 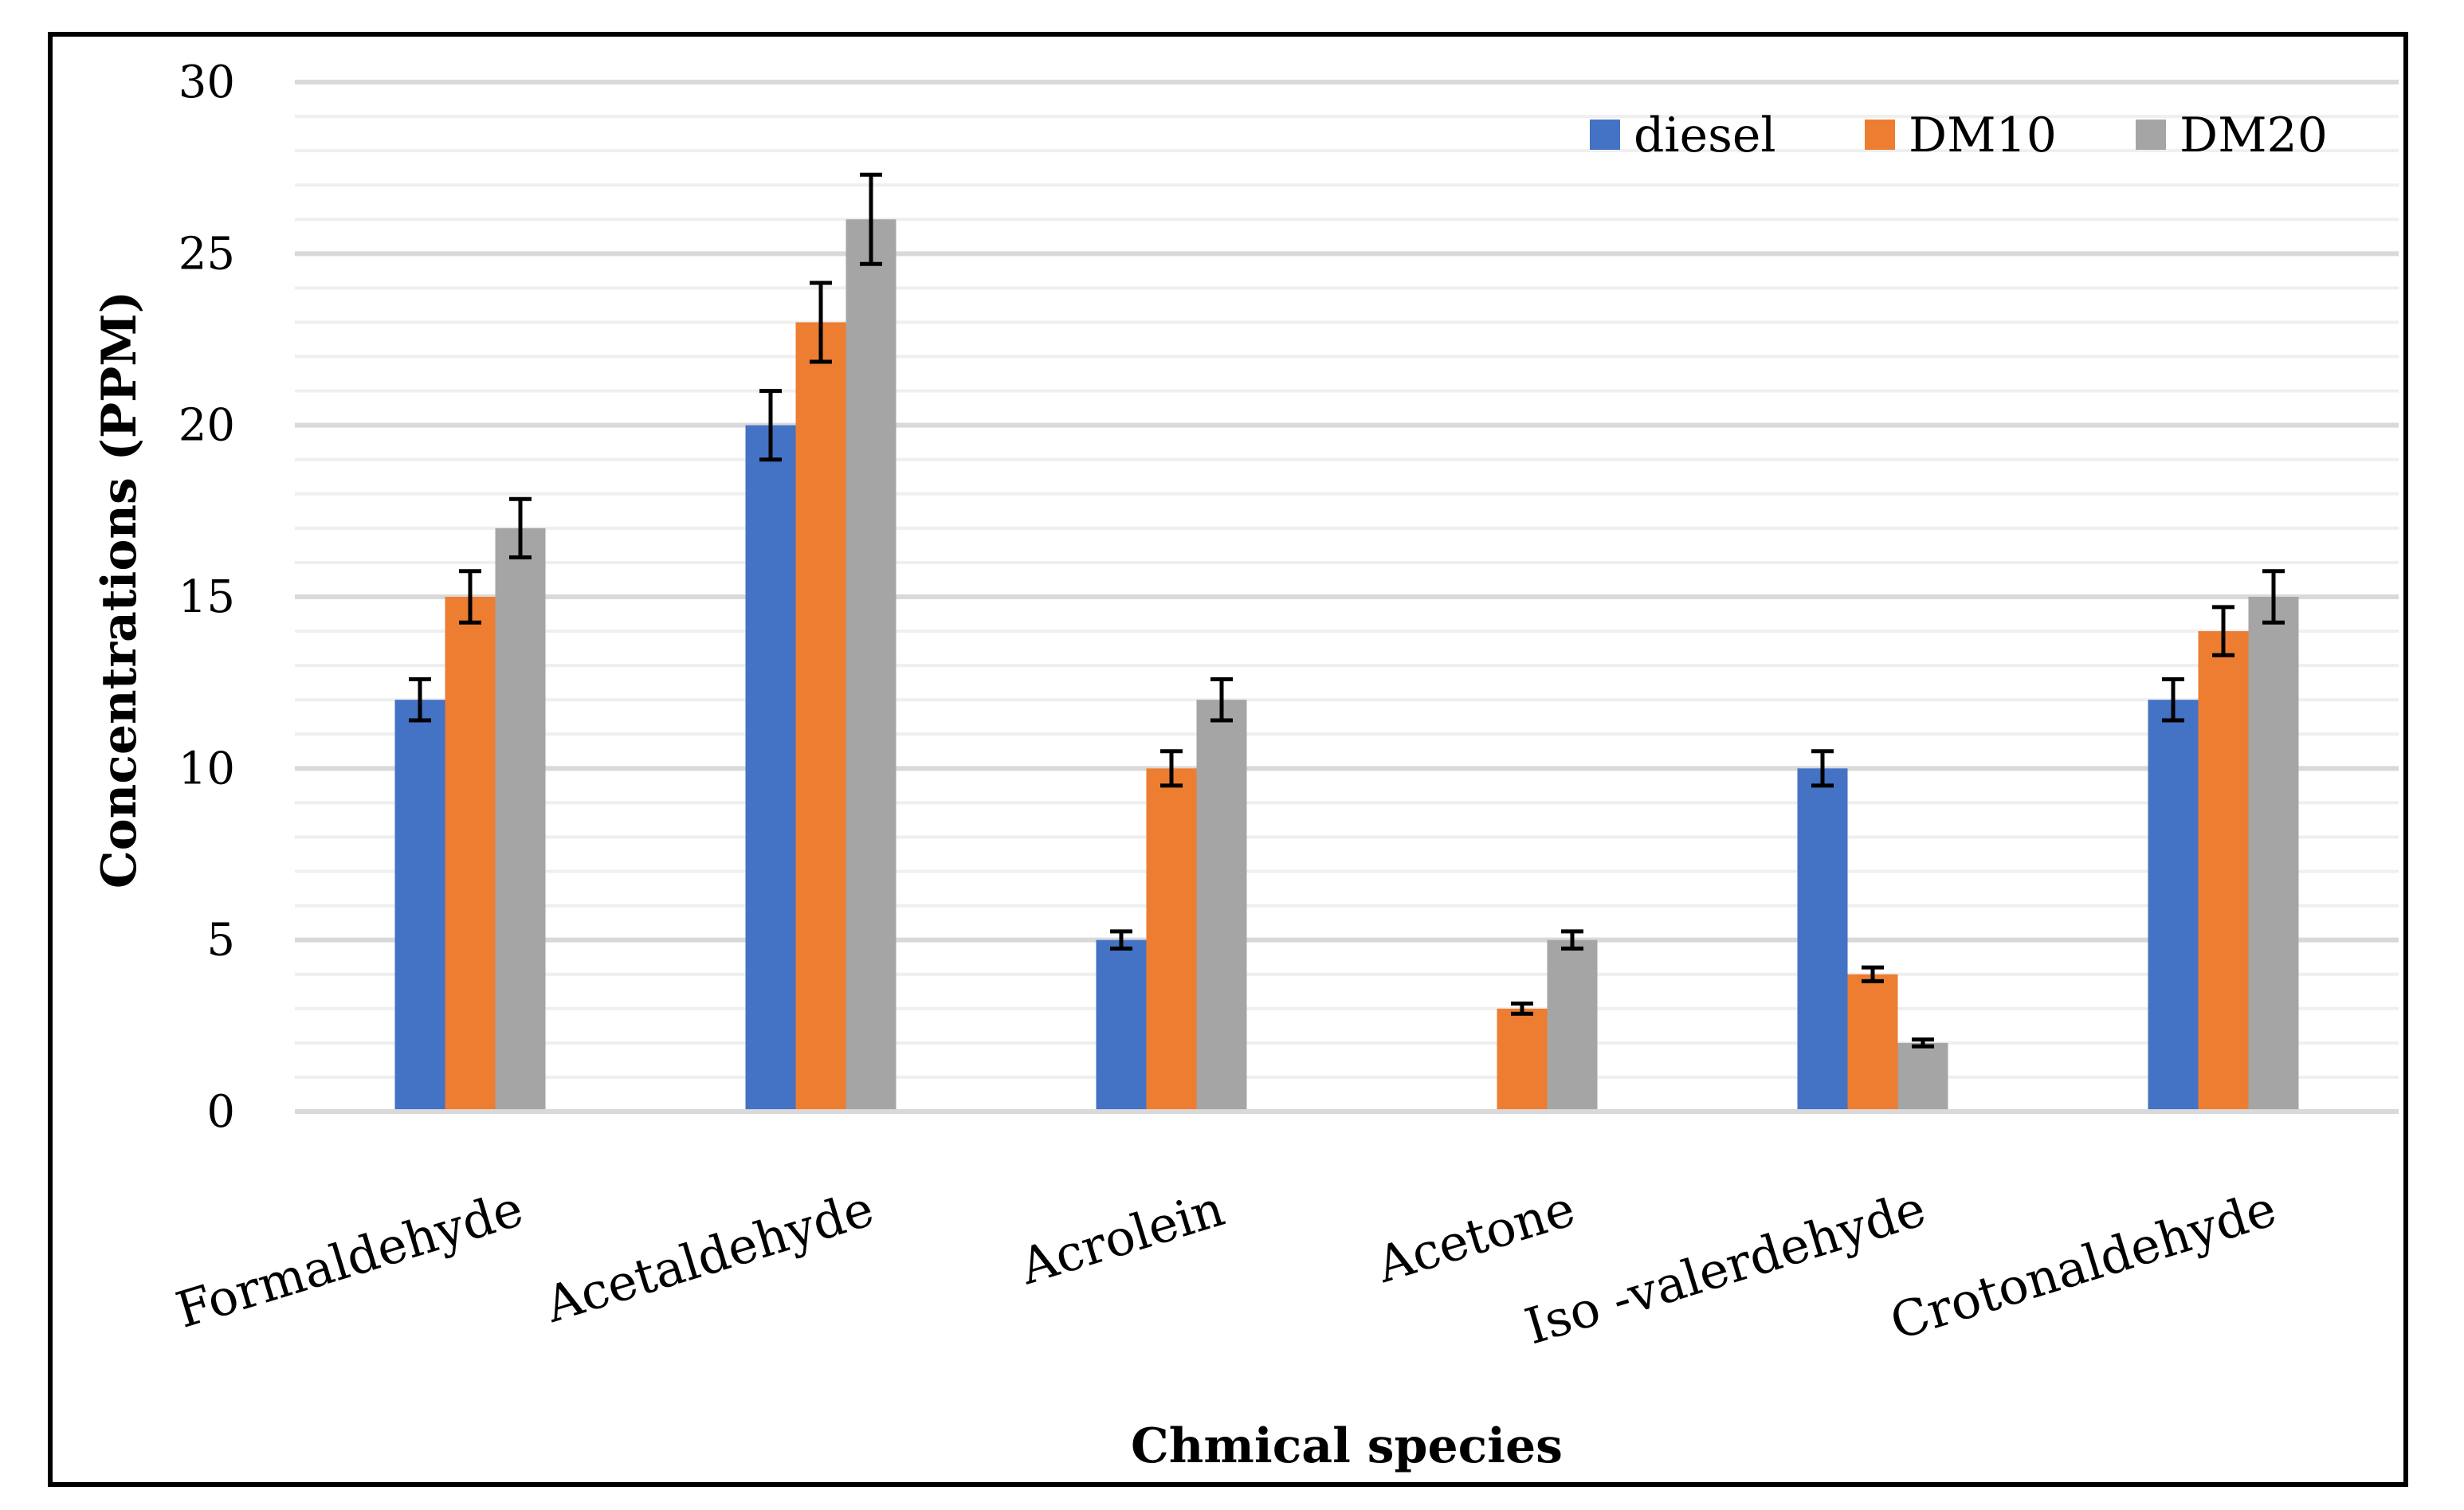 I want to click on legend-label: diesel, so click(x=1705, y=136).